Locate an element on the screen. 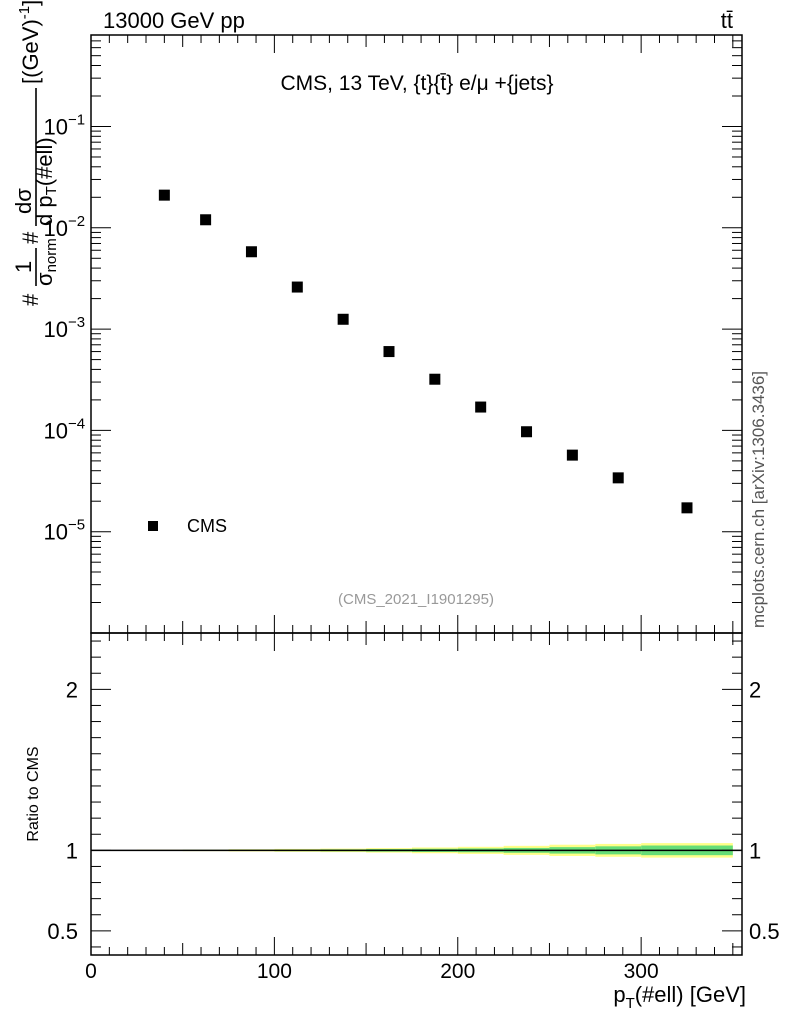 This screenshot has width=786, height=1024. ratio-y-tick-labels-right: 0.5 1 2 is located at coordinates (764, 810).